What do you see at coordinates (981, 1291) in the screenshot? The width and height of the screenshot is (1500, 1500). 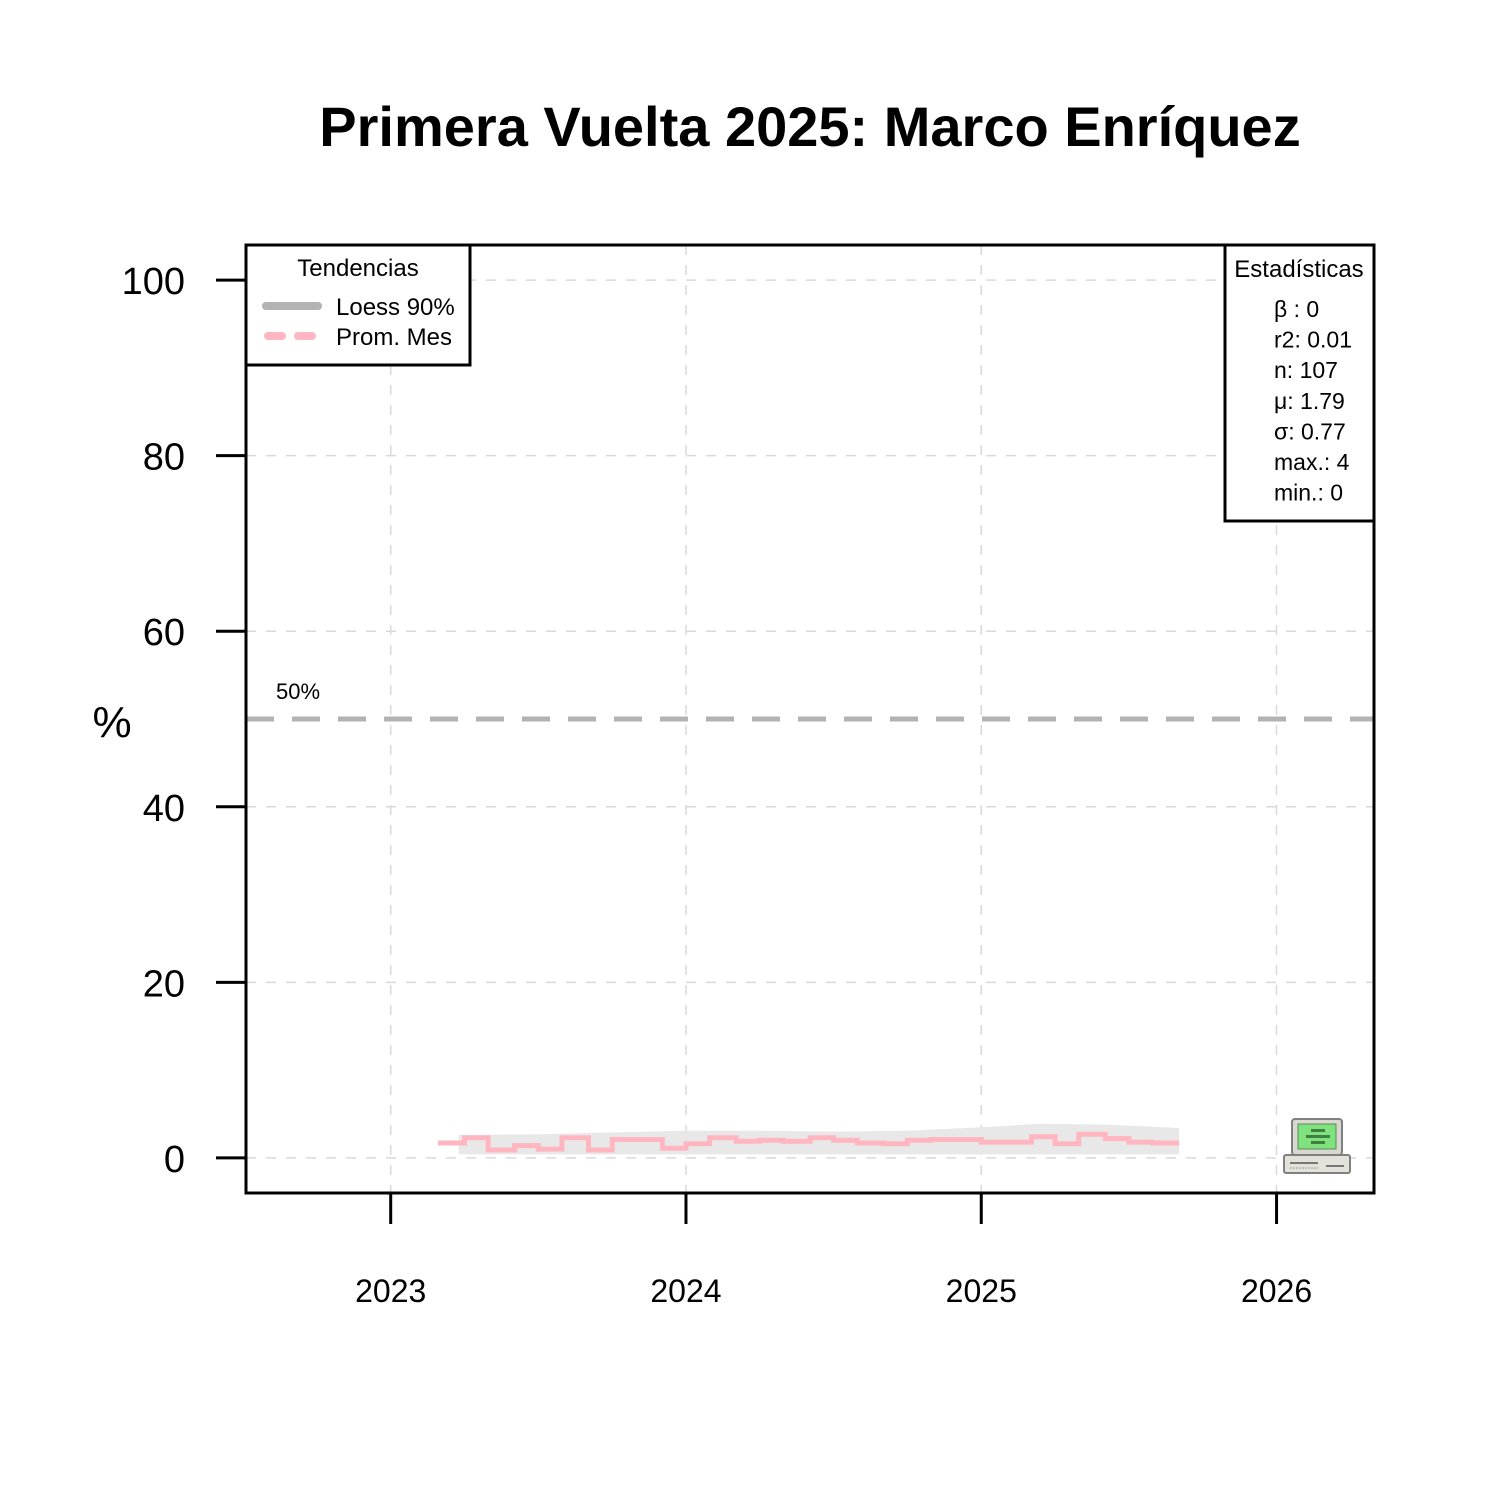 I see `x-tick-label: 2025` at bounding box center [981, 1291].